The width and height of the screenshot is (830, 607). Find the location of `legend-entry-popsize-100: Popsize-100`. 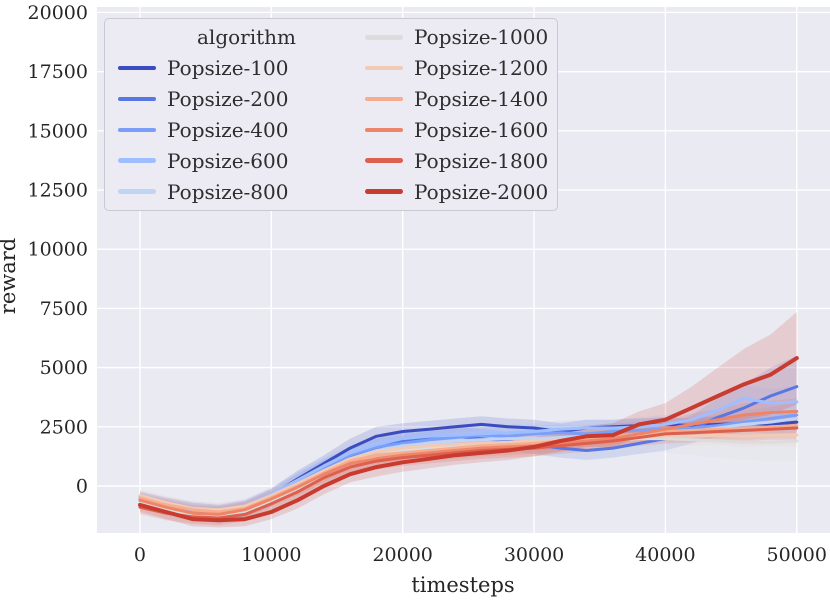

legend-entry-popsize-100: Popsize-100 is located at coordinates (241, 68).